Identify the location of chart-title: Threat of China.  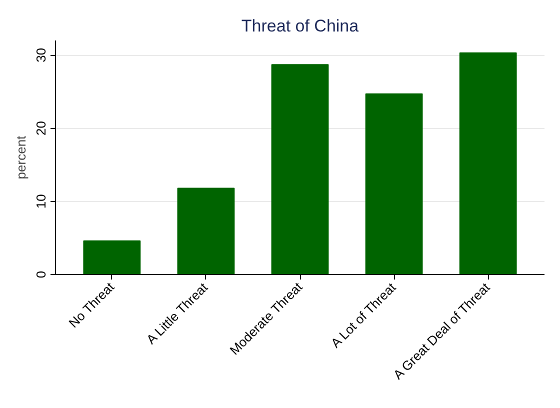
(300, 26).